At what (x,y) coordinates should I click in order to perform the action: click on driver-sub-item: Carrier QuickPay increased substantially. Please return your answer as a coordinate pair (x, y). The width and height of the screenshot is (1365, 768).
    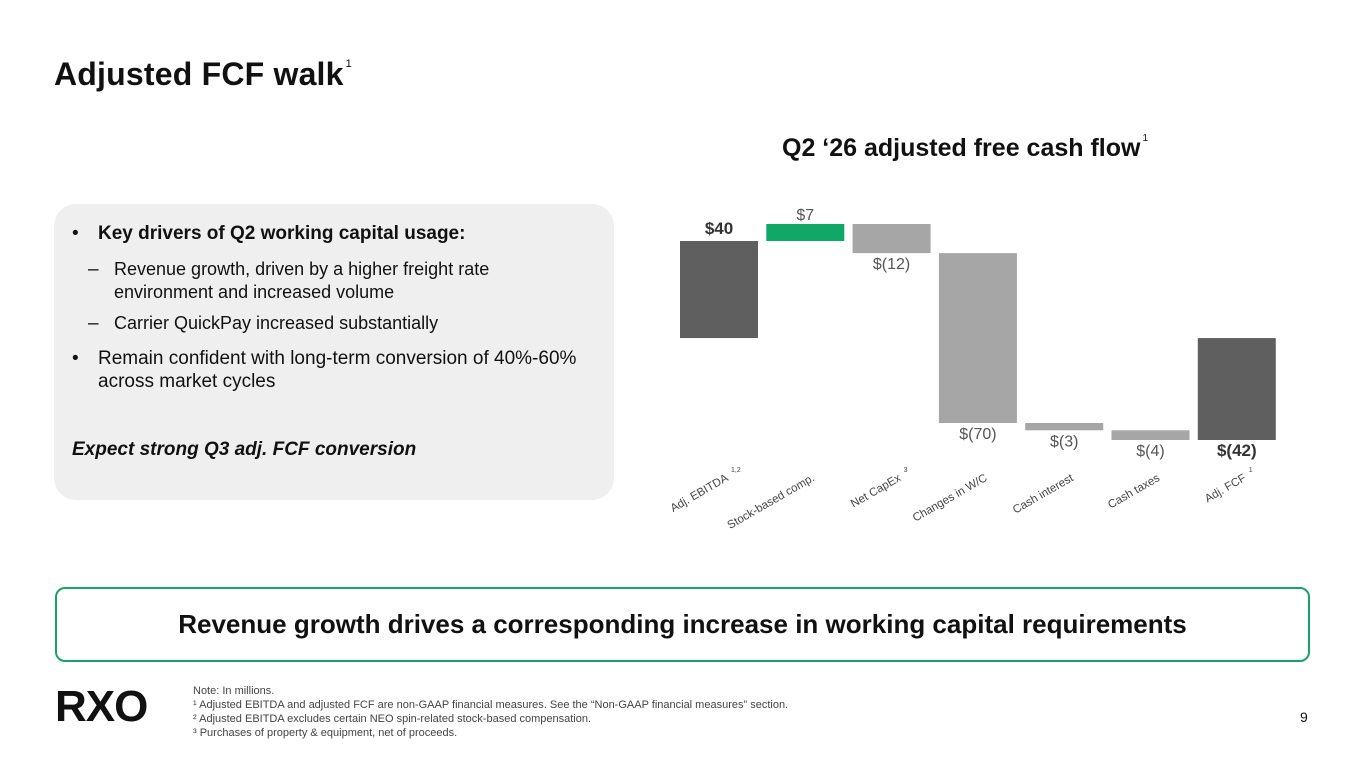
    Looking at the image, I should click on (276, 323).